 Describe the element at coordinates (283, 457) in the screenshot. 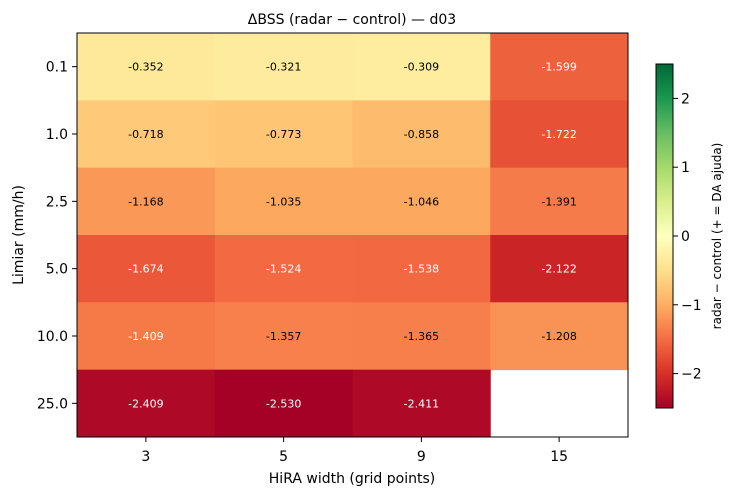

I see `x-tick-label: 5` at that location.